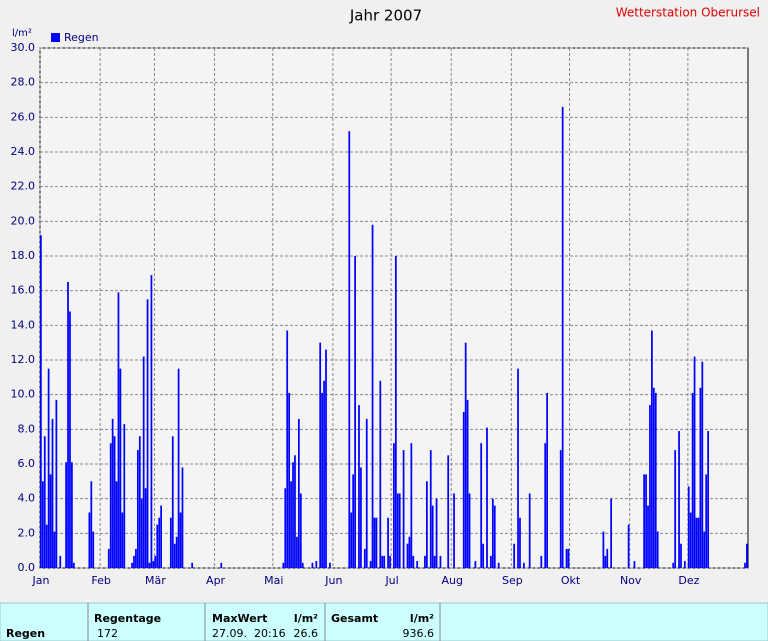 Image resolution: width=768 pixels, height=641 pixels. I want to click on table-header: l/m², so click(422, 618).